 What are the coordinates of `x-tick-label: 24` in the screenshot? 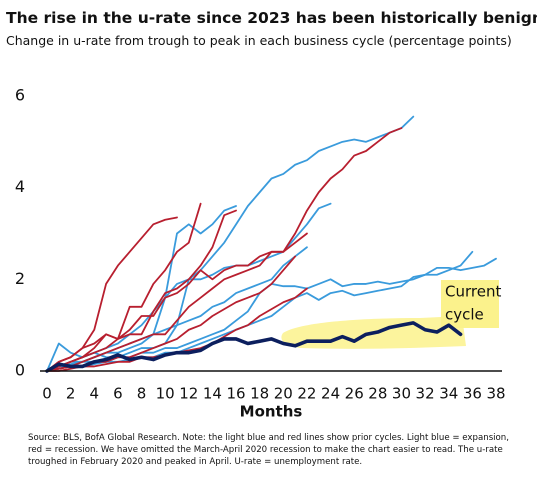 It's located at (330, 394).